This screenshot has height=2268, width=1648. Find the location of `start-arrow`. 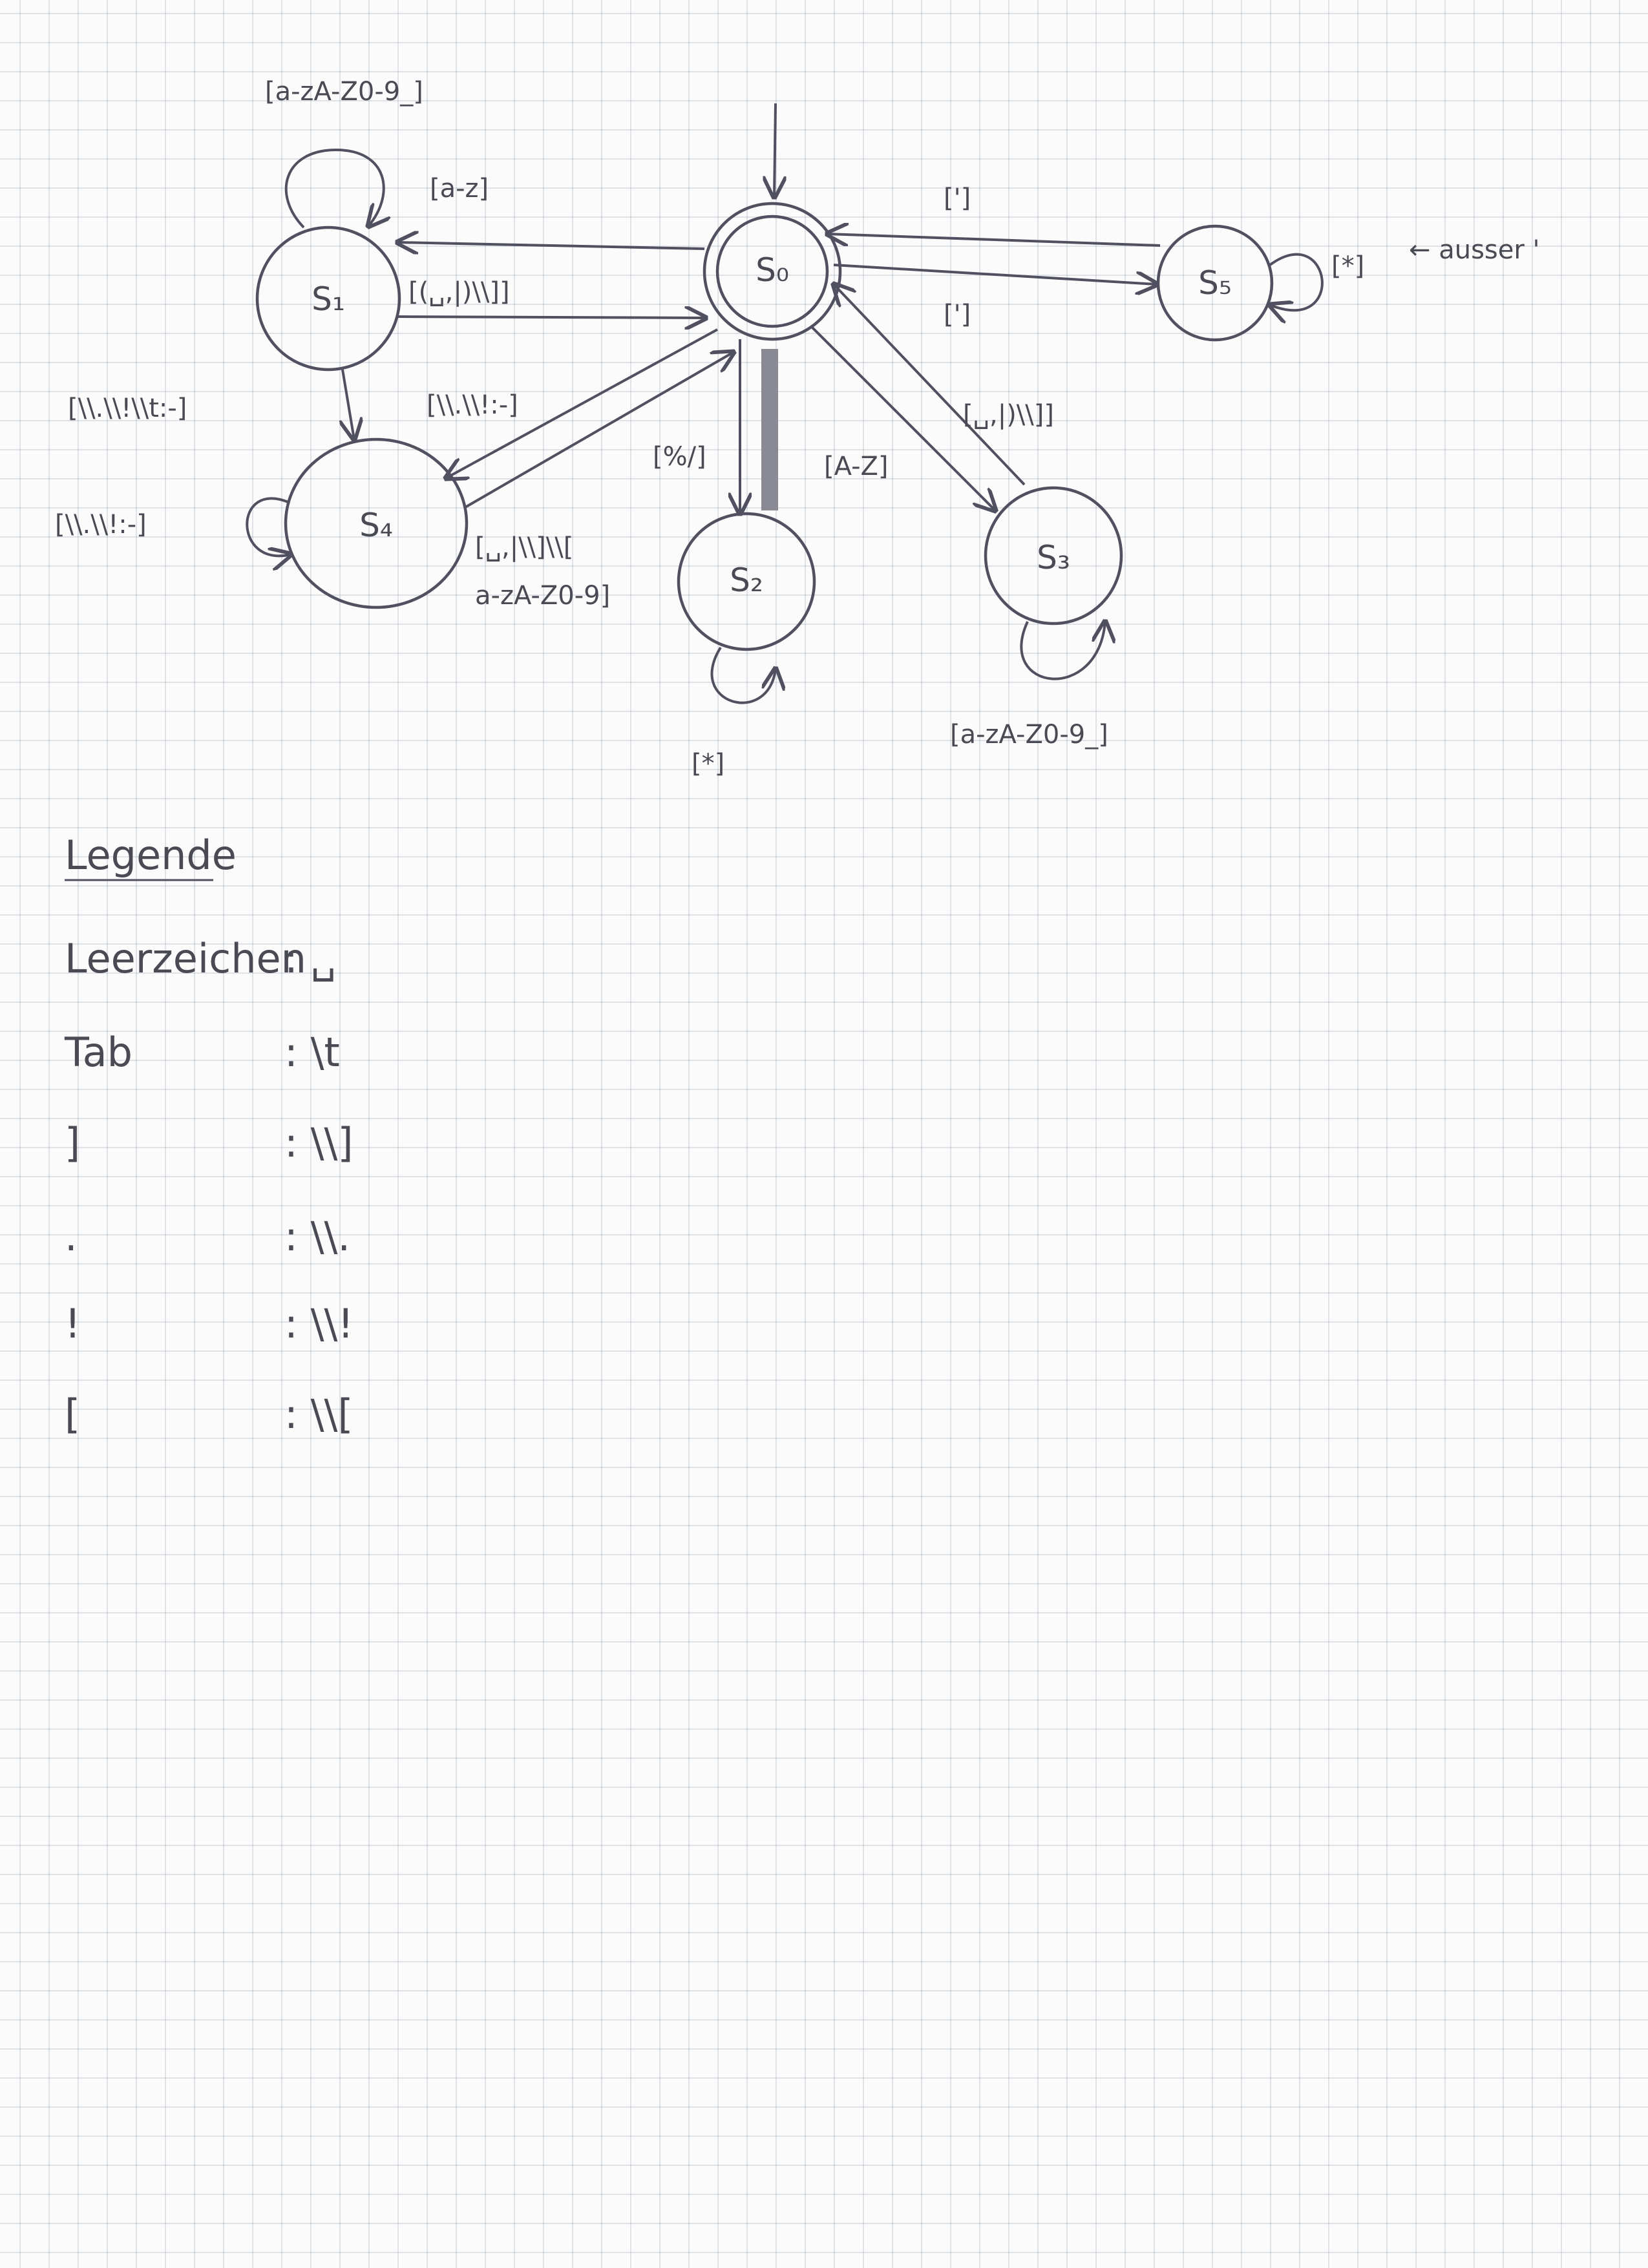

start-arrow is located at coordinates (775, 150).